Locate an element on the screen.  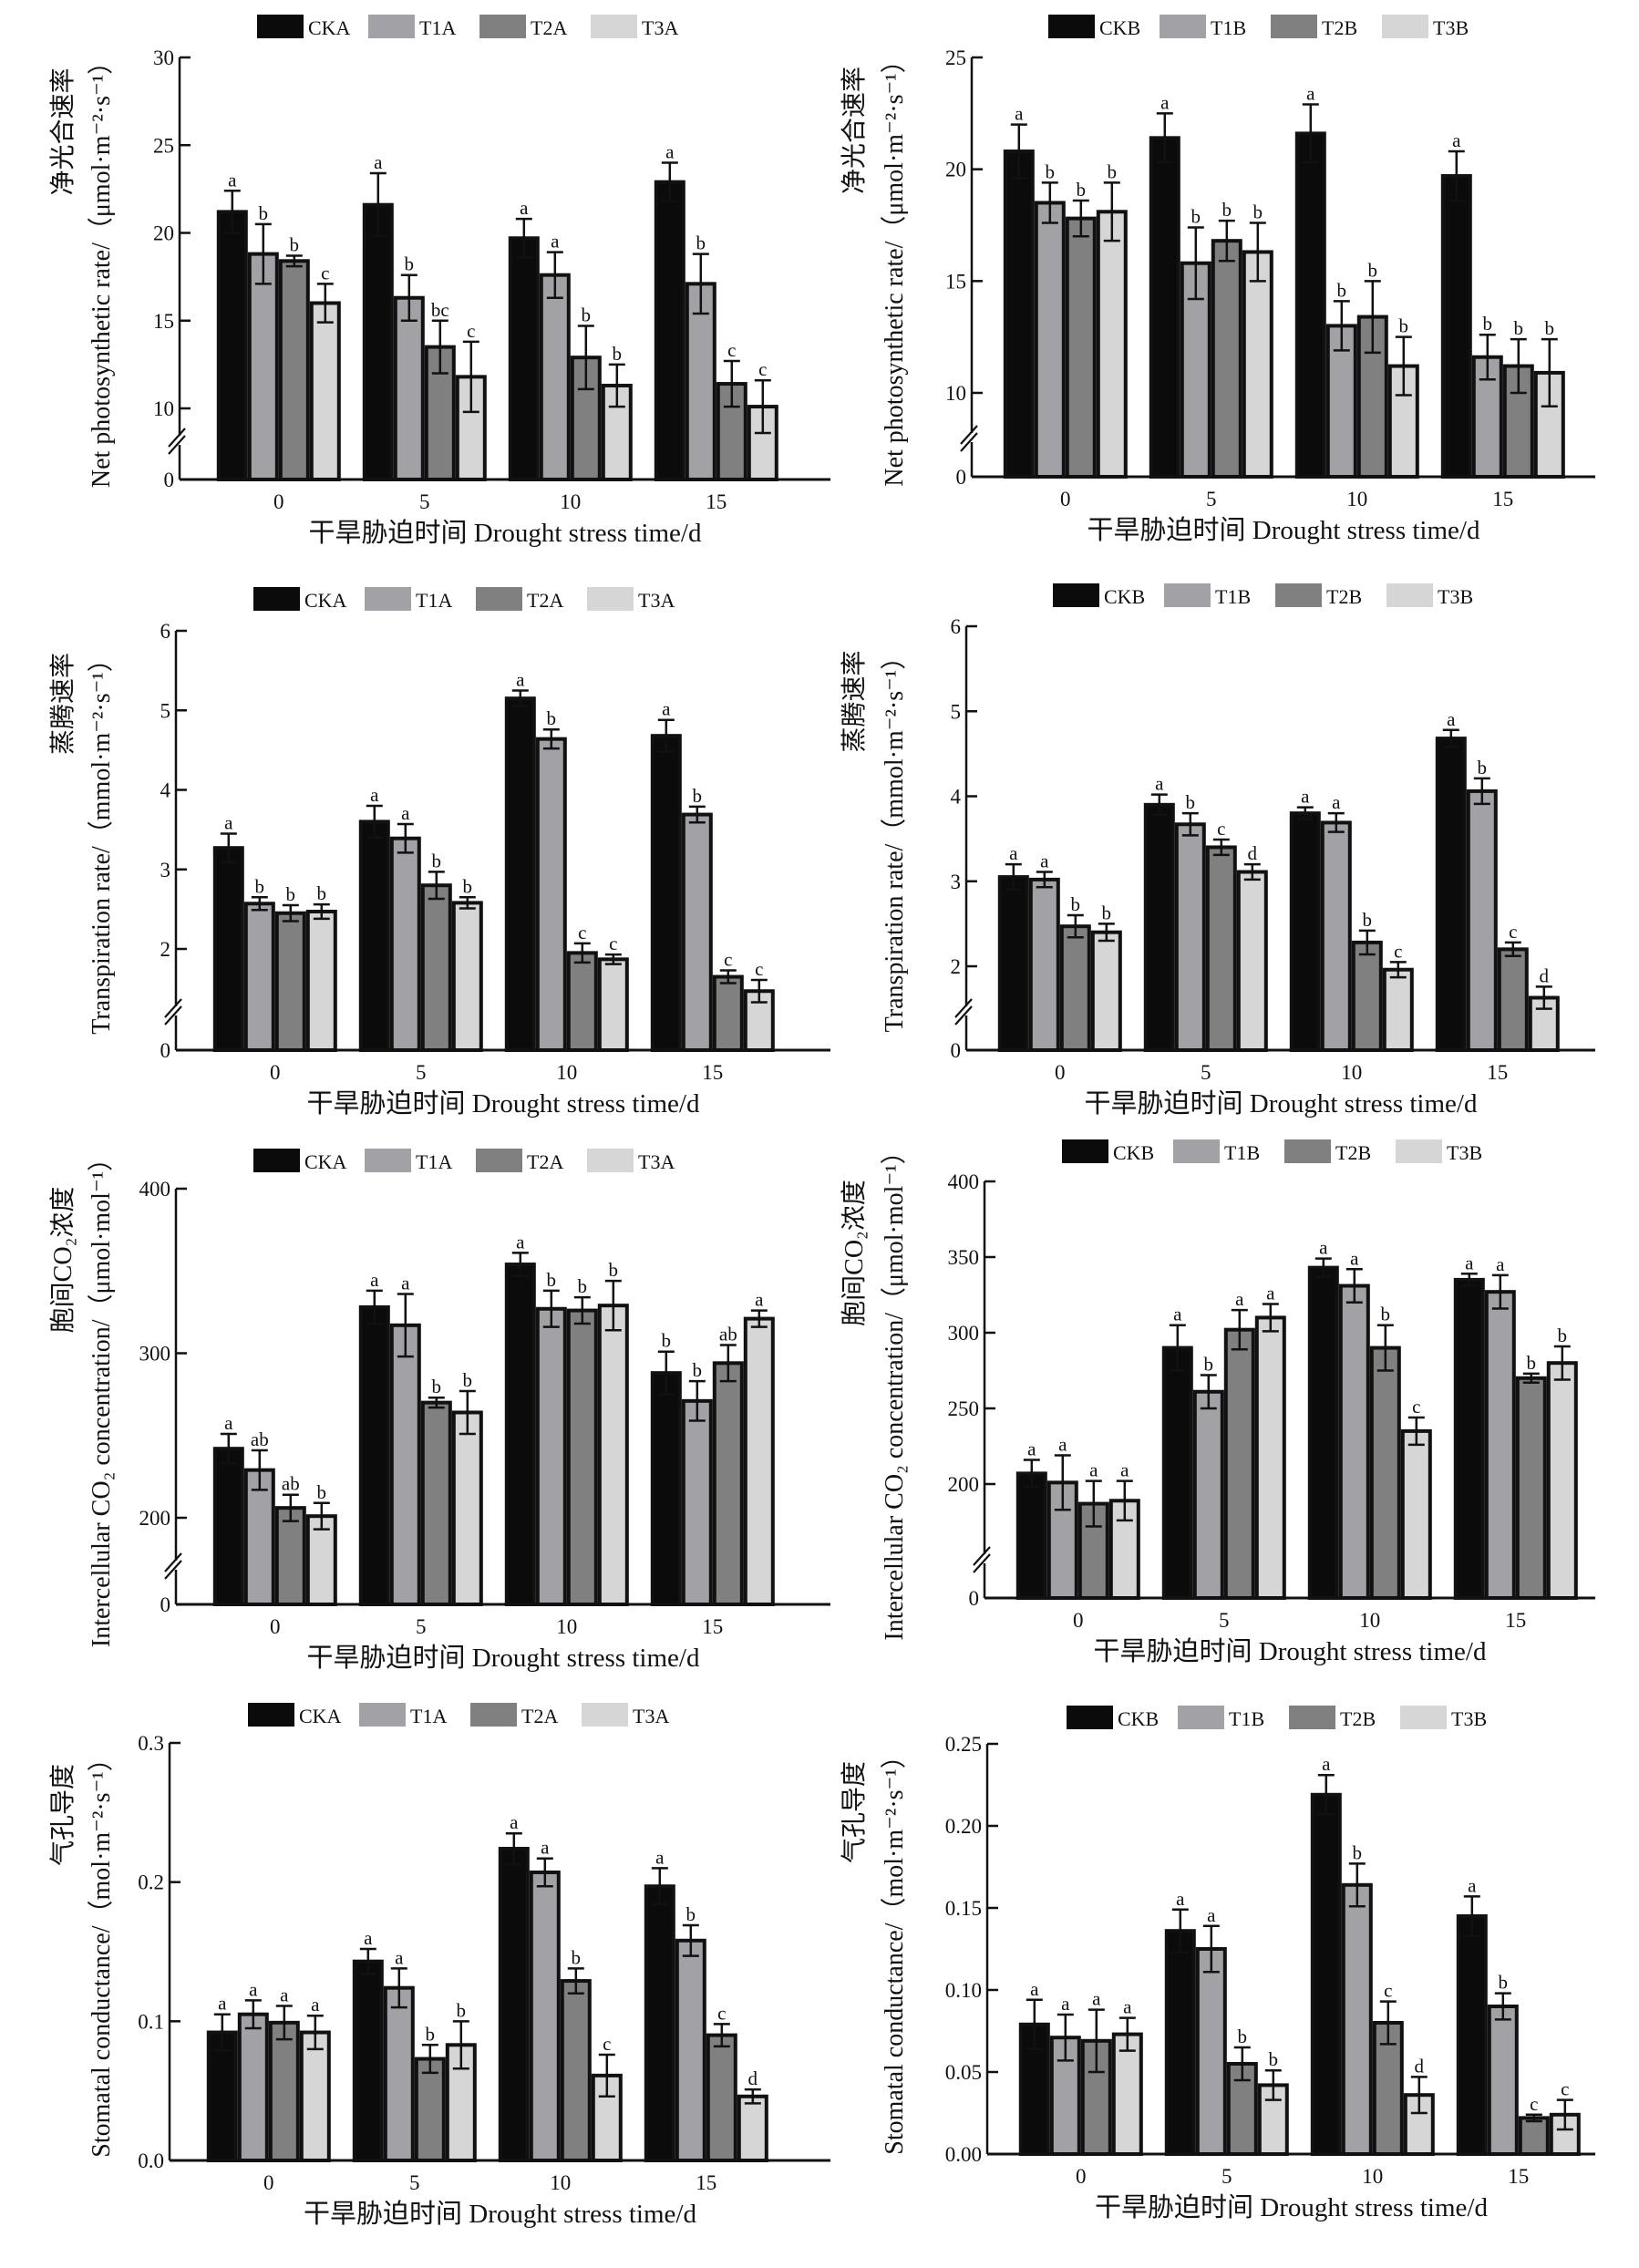
y-tick-label: 250 is located at coordinates (964, 1408).